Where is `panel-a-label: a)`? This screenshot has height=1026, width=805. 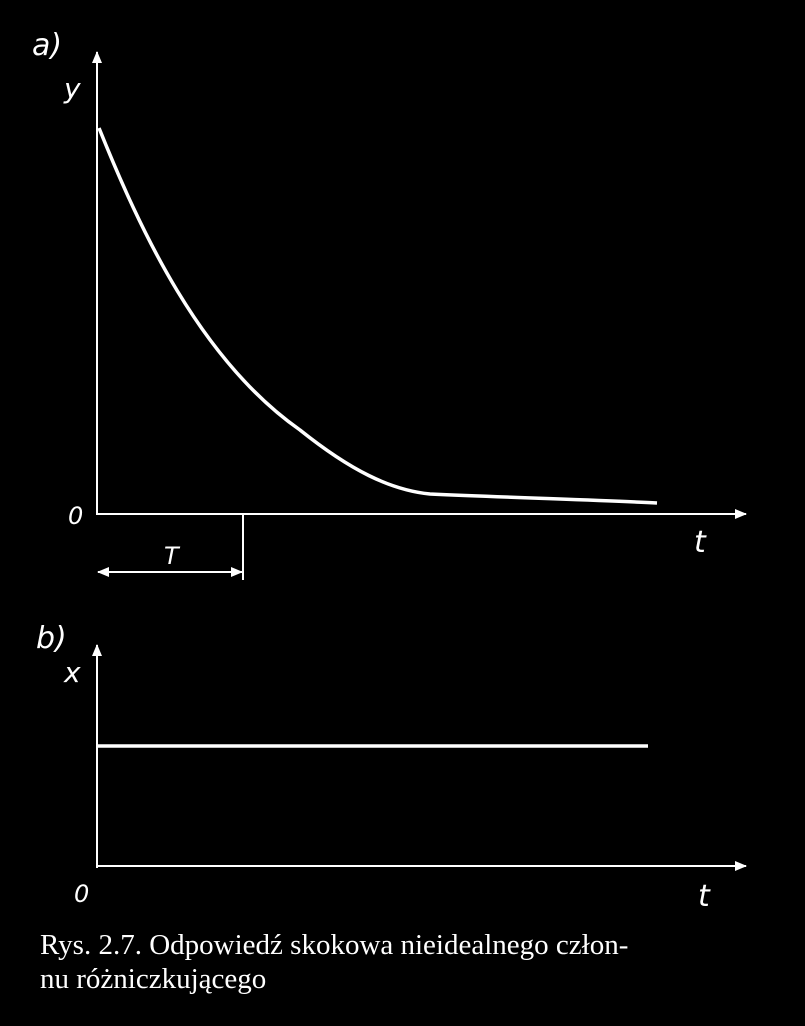 panel-a-label: a) is located at coordinates (47, 45).